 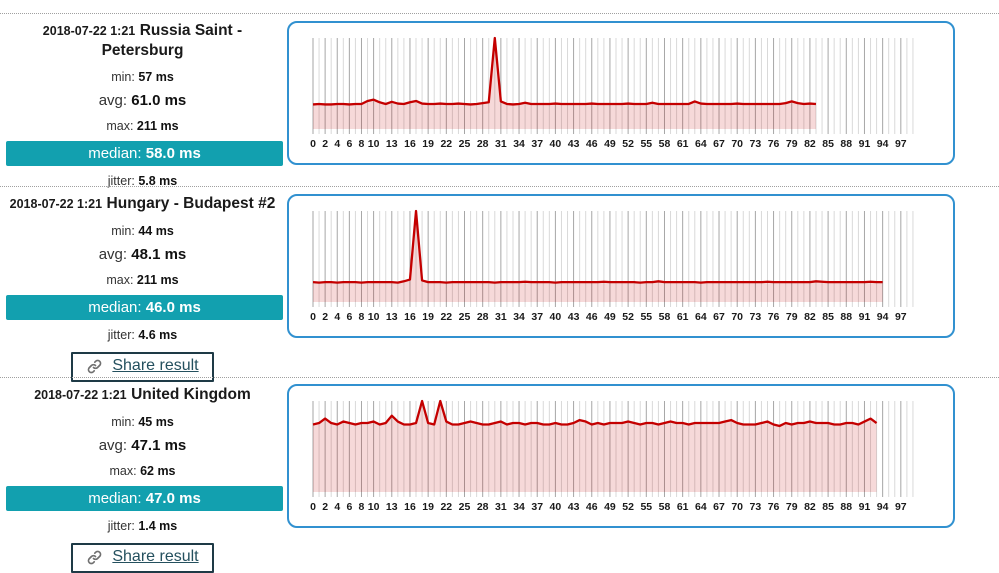 What do you see at coordinates (144, 498) in the screenshot?
I see `median-bar: median: 47.0 ms` at bounding box center [144, 498].